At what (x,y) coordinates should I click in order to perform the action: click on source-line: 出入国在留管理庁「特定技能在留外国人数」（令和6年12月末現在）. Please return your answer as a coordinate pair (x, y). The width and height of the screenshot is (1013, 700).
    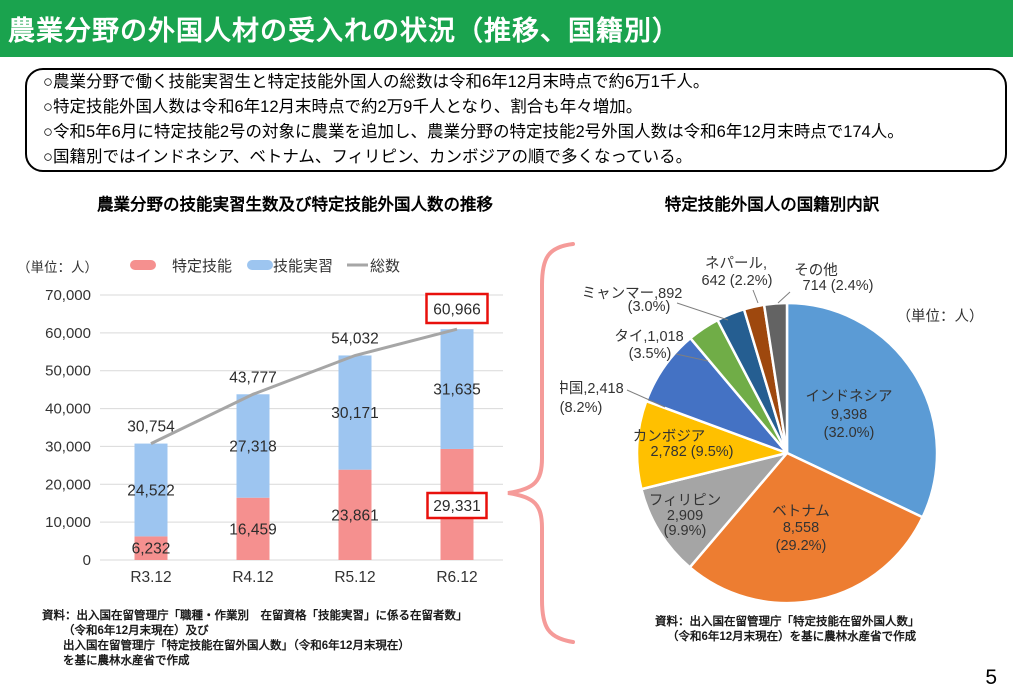
    Looking at the image, I should click on (236, 646).